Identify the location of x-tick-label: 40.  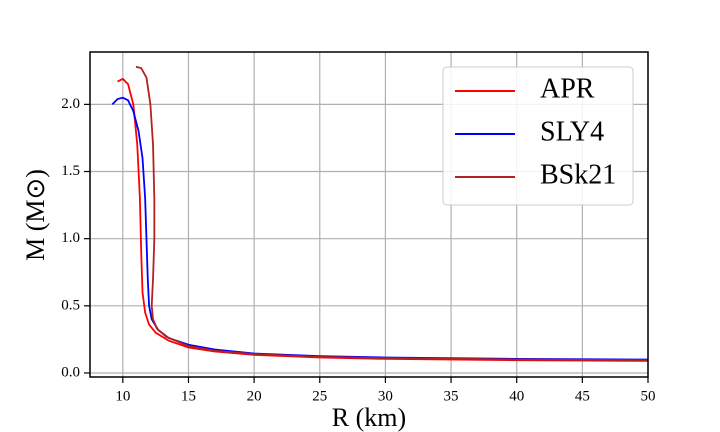
(516, 396).